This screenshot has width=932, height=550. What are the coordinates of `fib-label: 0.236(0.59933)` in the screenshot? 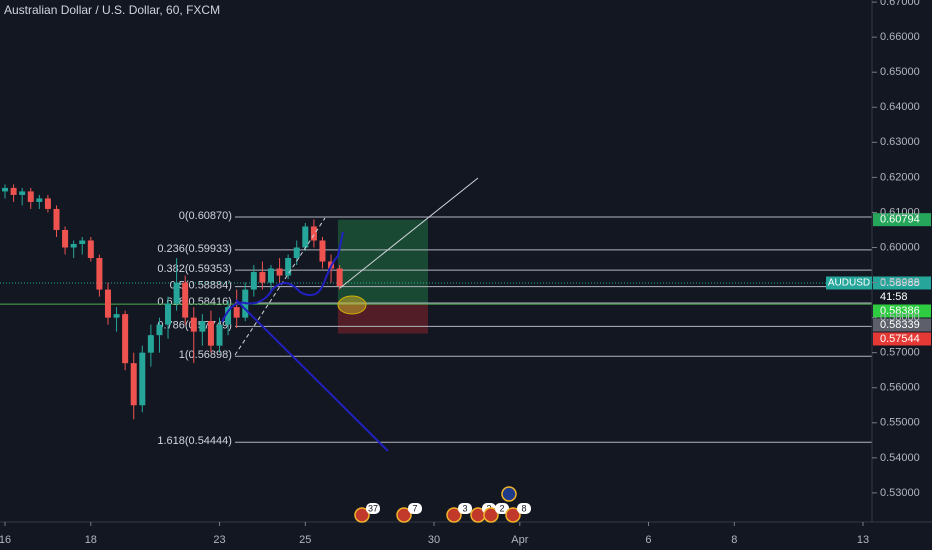 It's located at (194, 249).